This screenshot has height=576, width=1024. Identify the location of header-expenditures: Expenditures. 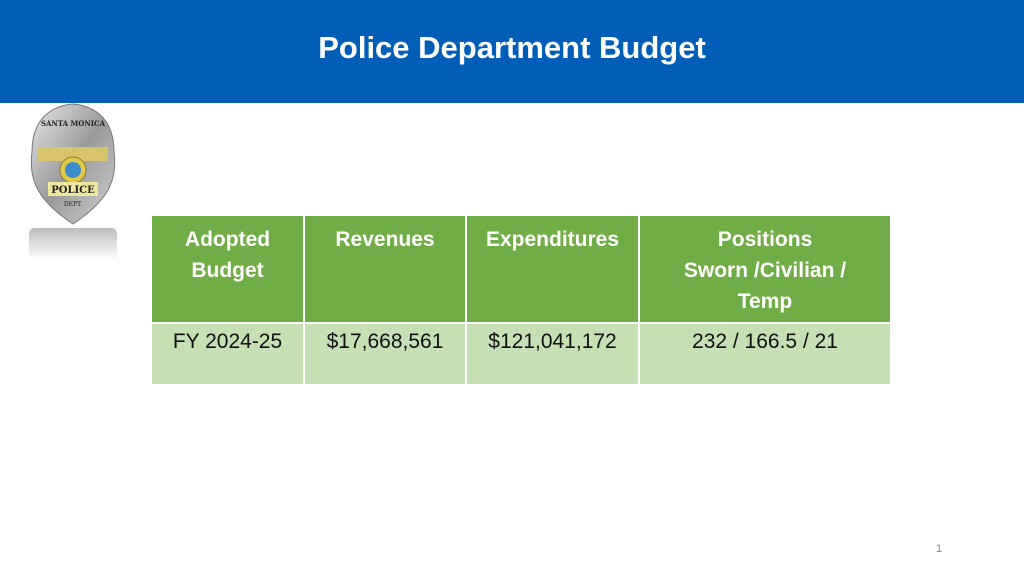
(552, 269).